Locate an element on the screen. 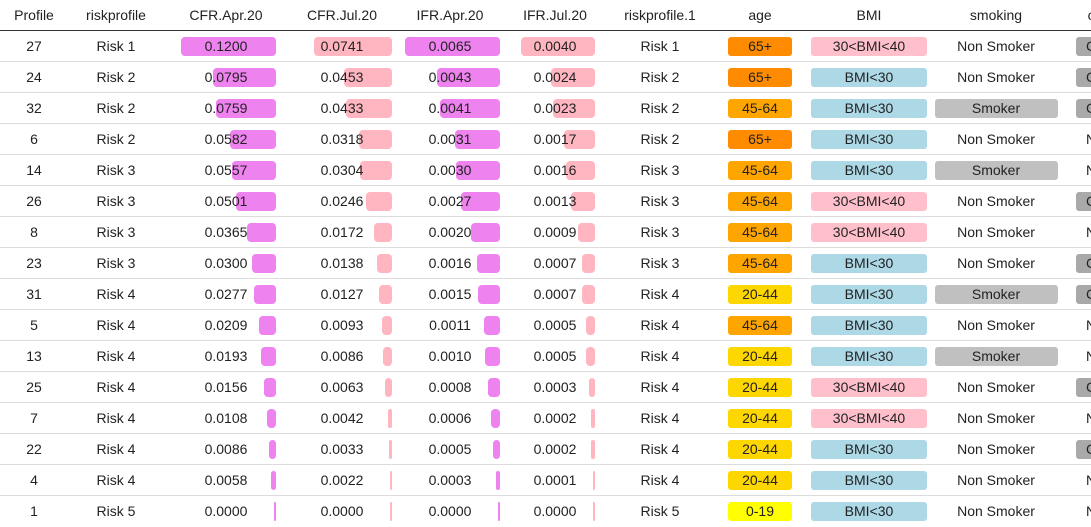 The image size is (1091, 527). cell-cfr-apr: 0.0000 is located at coordinates (226, 511).